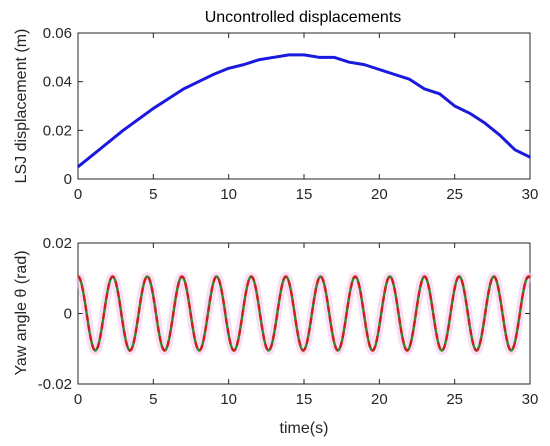  Describe the element at coordinates (55, 384) in the screenshot. I see `y-tick-label: -0.02` at that location.